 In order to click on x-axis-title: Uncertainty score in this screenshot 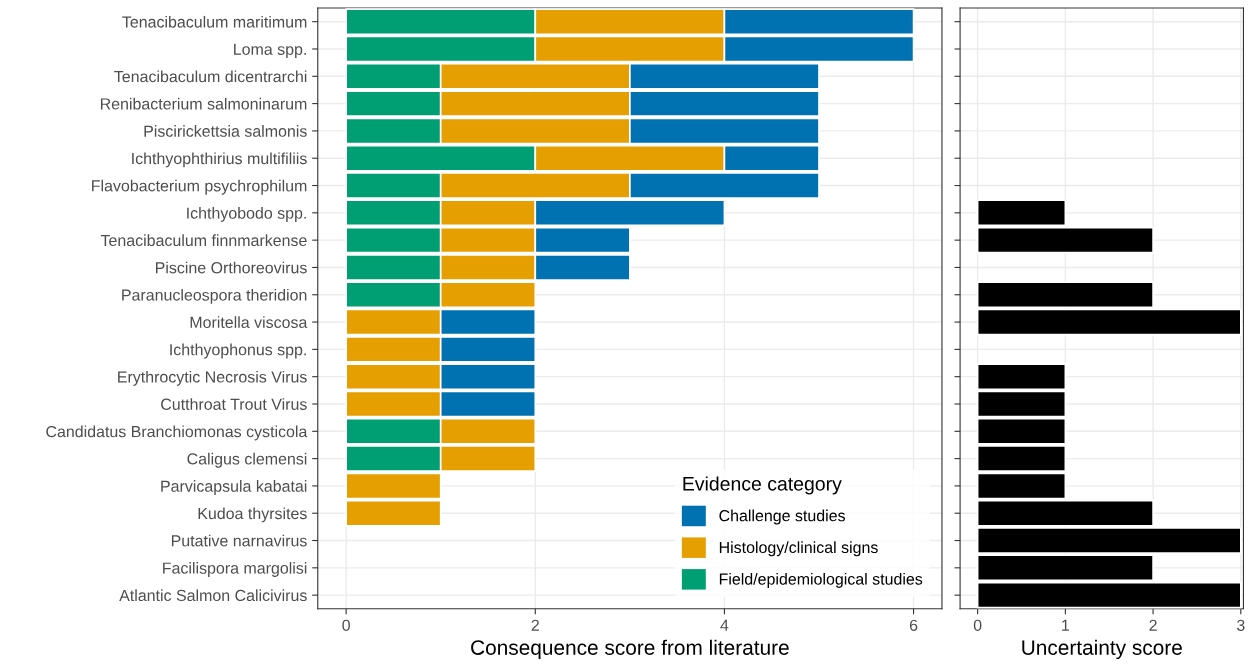, I will do `click(1102, 649)`.